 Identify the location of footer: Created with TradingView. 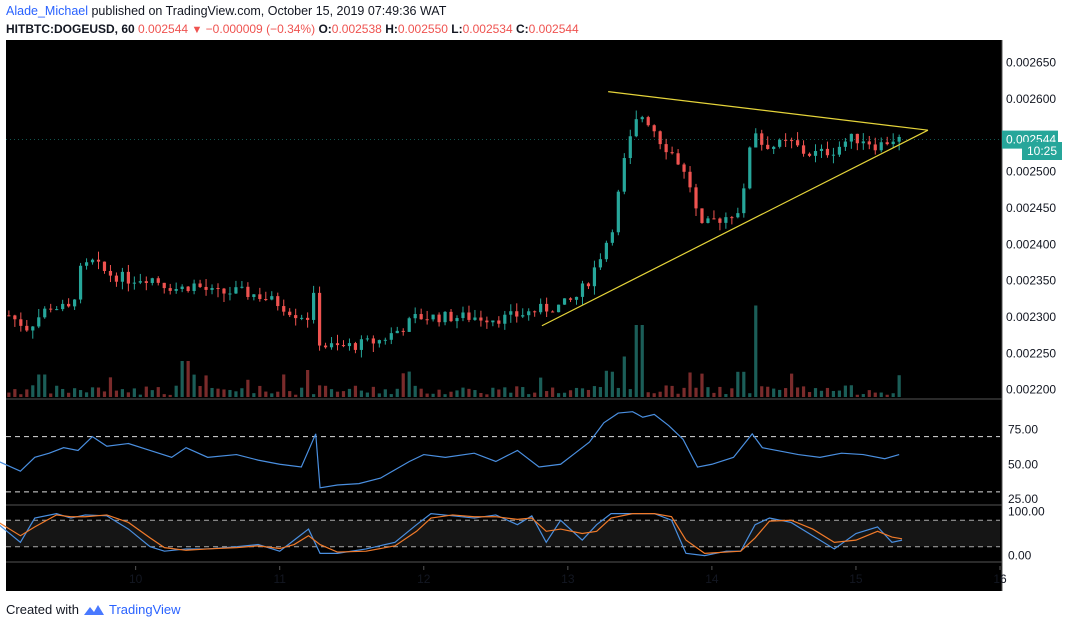
(93, 609).